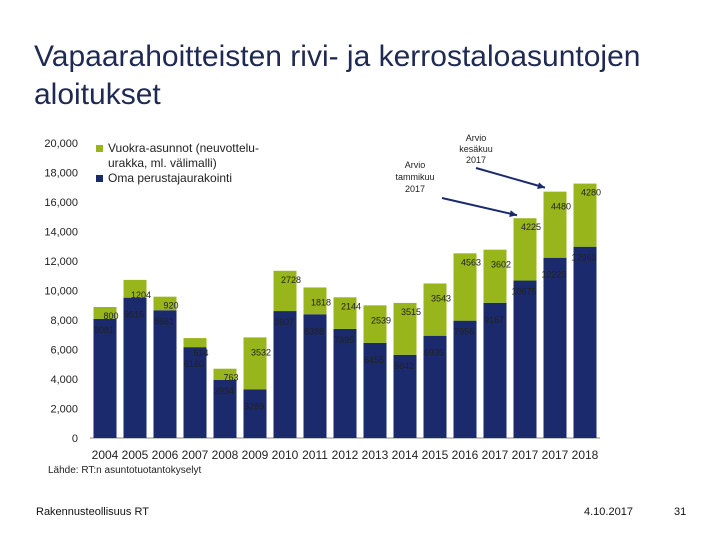  I want to click on legend-swatch-own, so click(99, 178).